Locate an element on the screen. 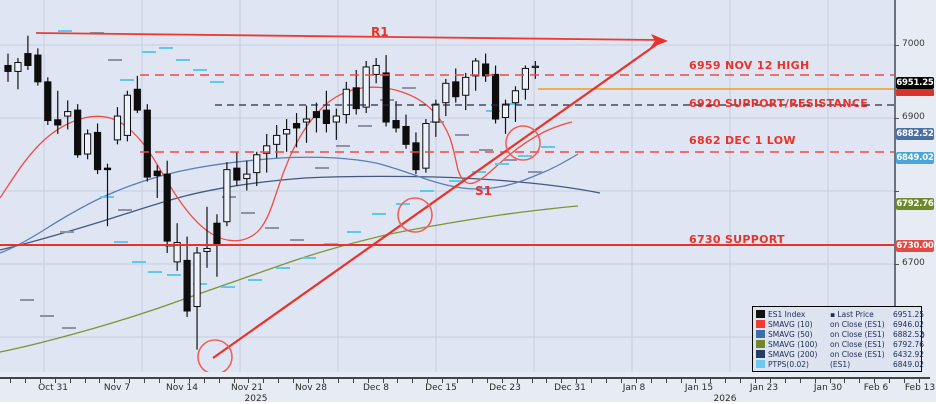 The width and height of the screenshot is (936, 404). price-badge-support: 6730.00 is located at coordinates (915, 246).